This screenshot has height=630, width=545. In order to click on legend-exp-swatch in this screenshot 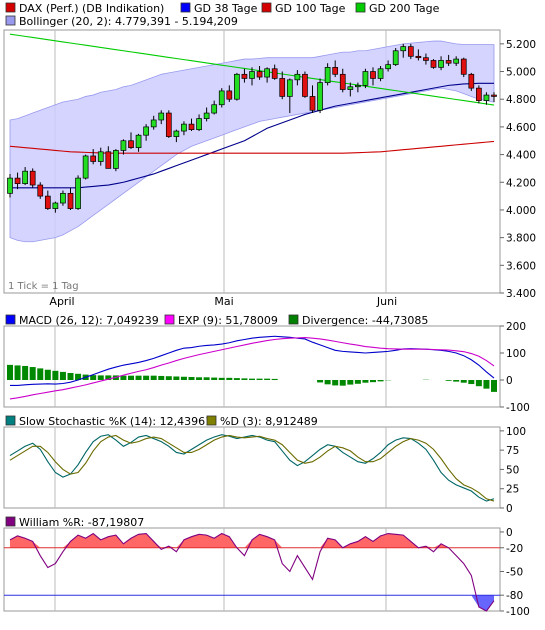, I will do `click(169, 319)`.